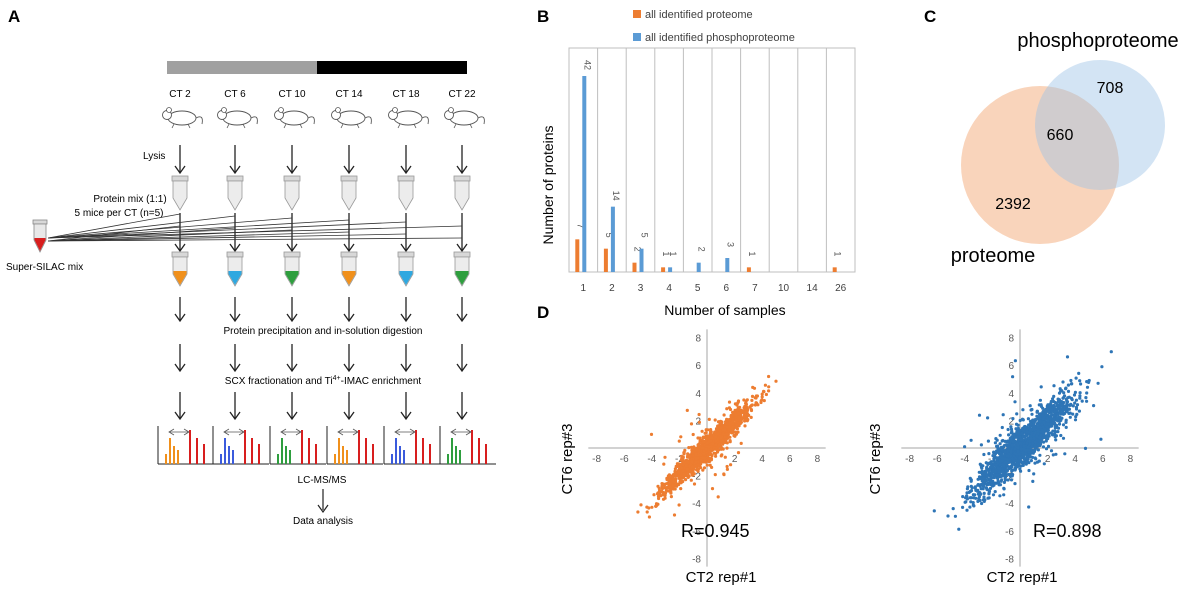  What do you see at coordinates (237, 118) in the screenshot?
I see `mouse-icon` at bounding box center [237, 118].